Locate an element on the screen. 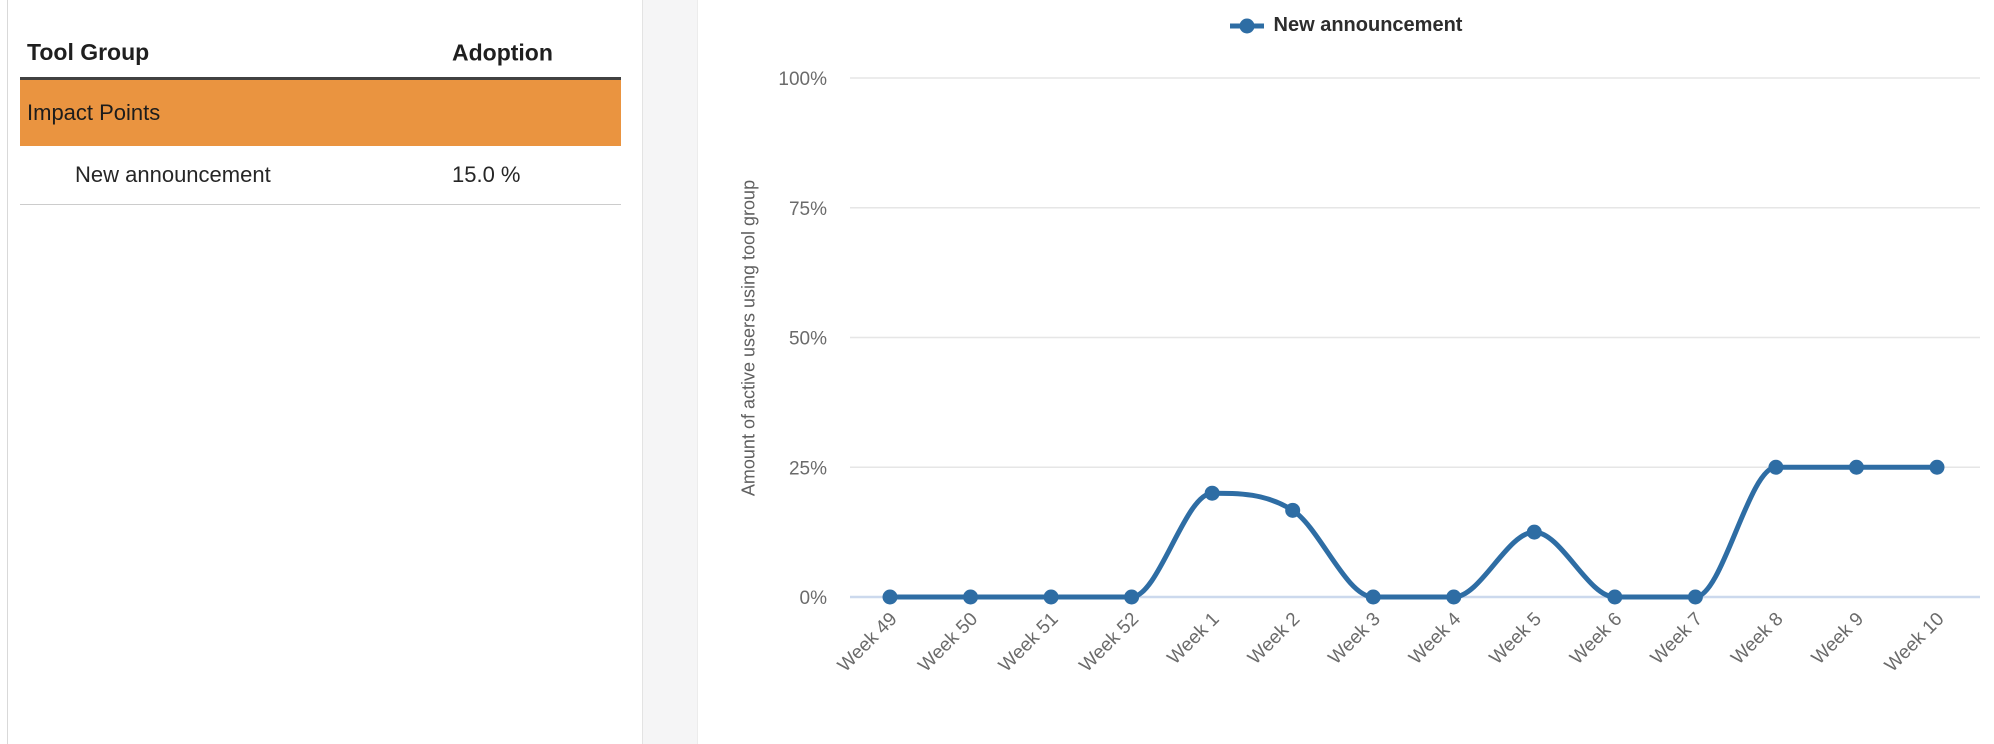 The image size is (1994, 744). x-tick-label: Week 10 is located at coordinates (1915, 643).